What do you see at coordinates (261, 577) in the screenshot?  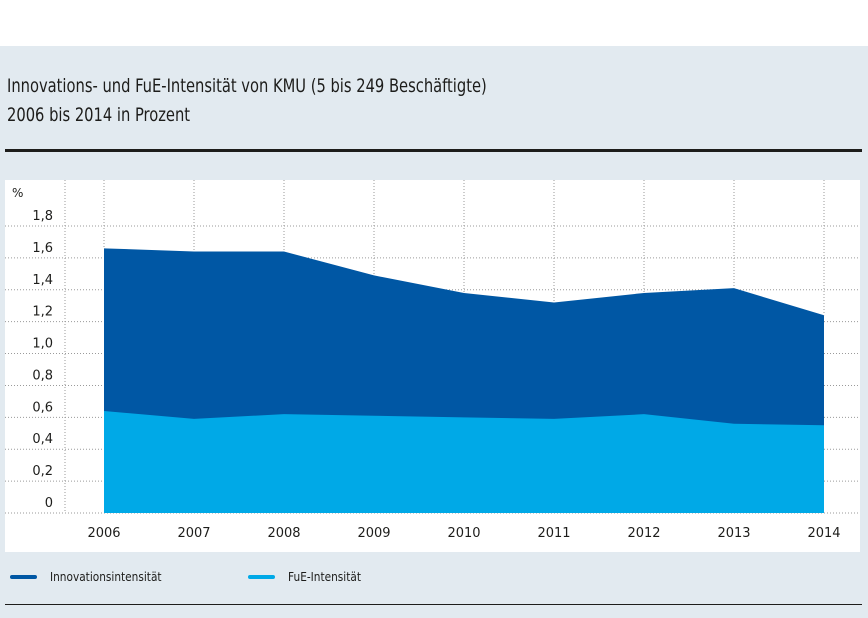 I see `legend-swatch-fue` at bounding box center [261, 577].